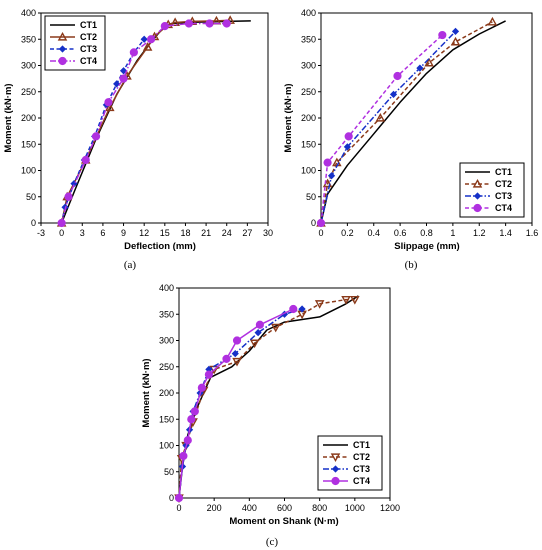 The height and width of the screenshot is (550, 542). Describe the element at coordinates (361, 481) in the screenshot. I see `legend-label-ct4-c: CT4` at that location.